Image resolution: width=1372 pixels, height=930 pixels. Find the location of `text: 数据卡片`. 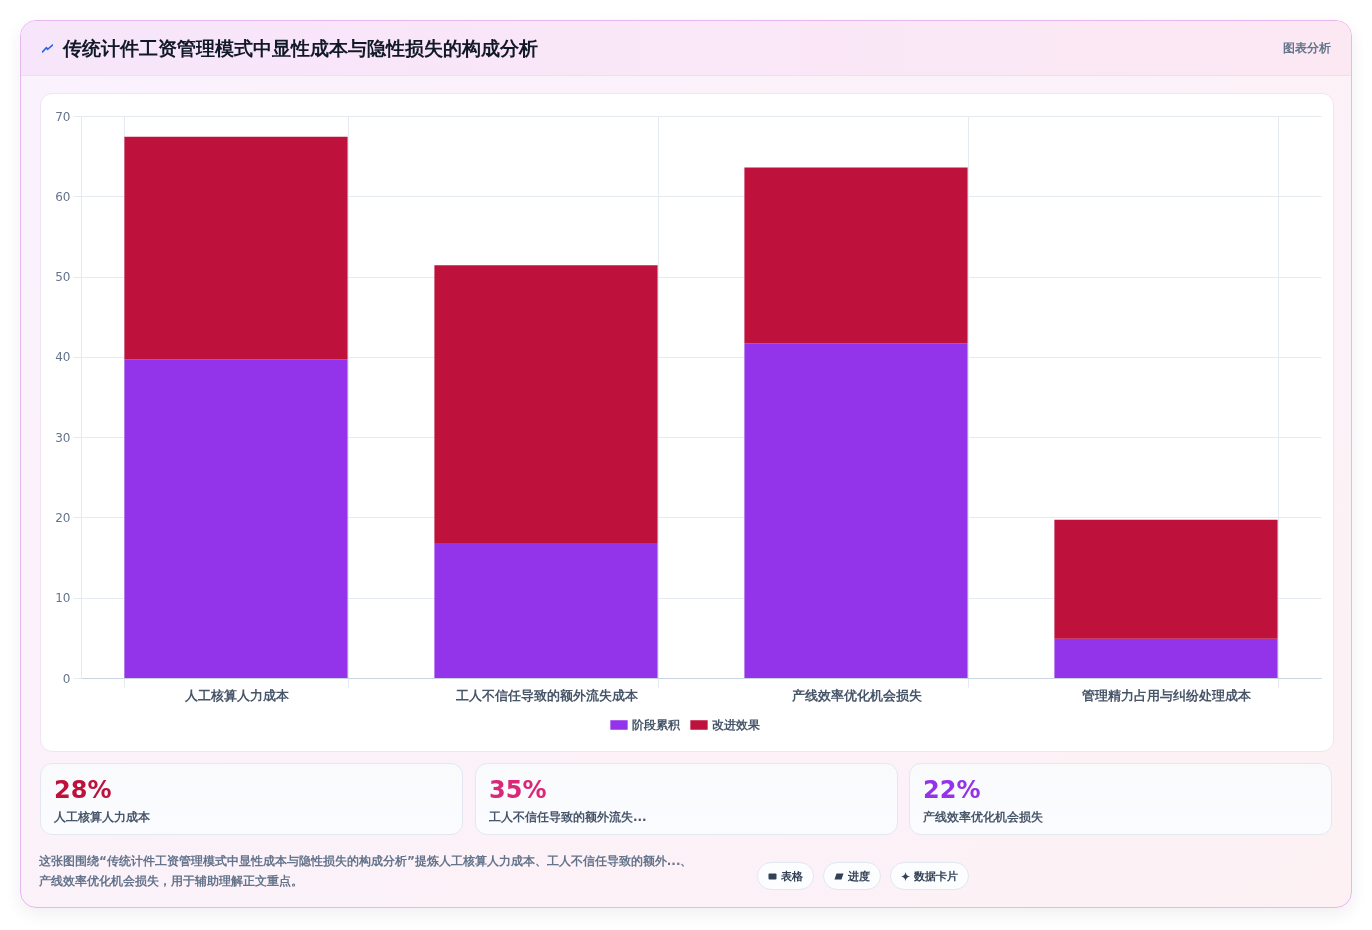

text: 数据卡片 is located at coordinates (936, 876).